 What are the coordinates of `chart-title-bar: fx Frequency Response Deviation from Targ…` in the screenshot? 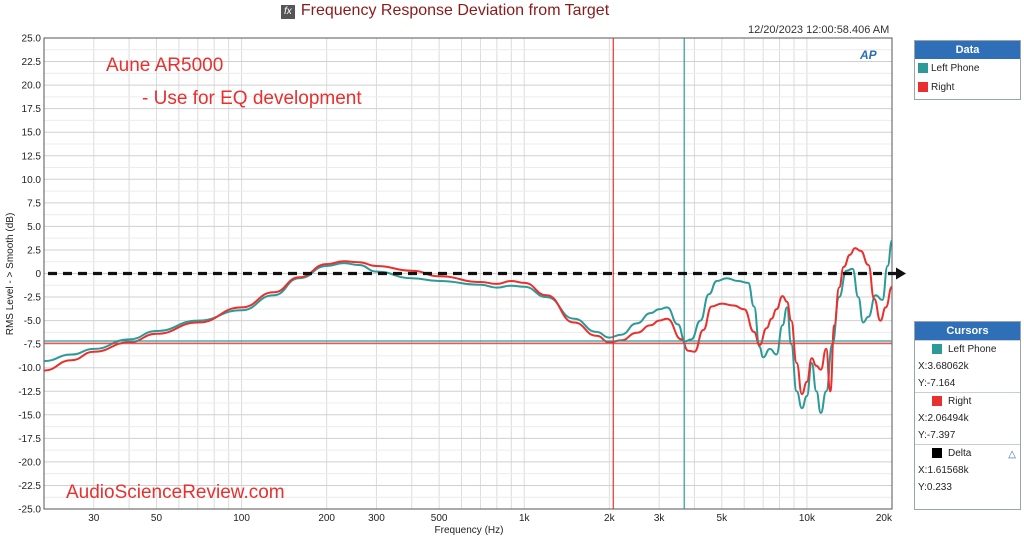 It's located at (445, 11).